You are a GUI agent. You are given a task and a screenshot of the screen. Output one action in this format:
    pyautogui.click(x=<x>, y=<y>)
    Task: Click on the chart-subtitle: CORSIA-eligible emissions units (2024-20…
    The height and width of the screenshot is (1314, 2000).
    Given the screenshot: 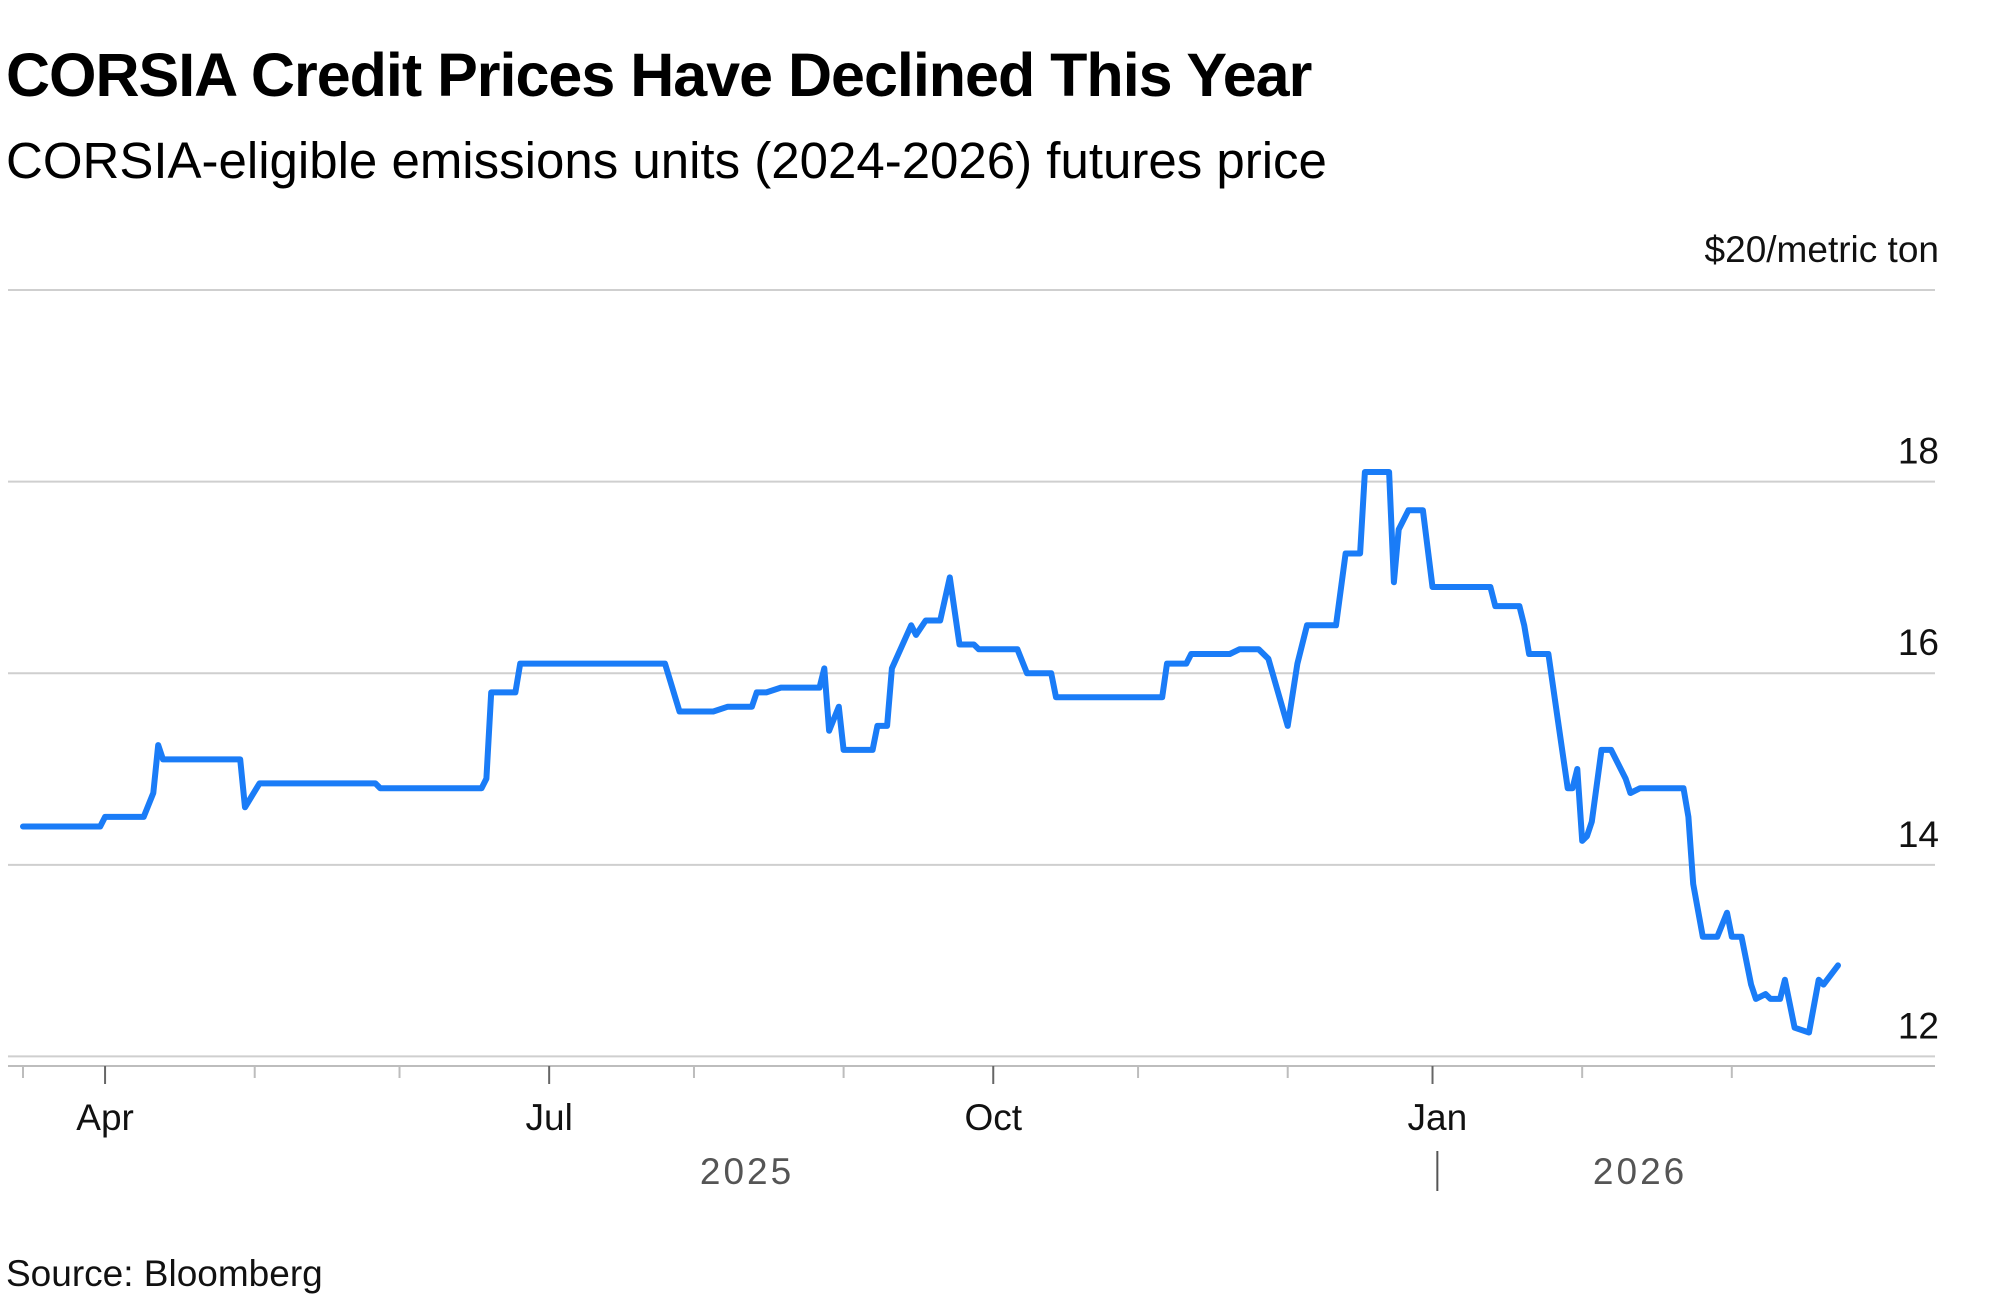 What is the action you would take?
    pyautogui.click(x=666, y=160)
    